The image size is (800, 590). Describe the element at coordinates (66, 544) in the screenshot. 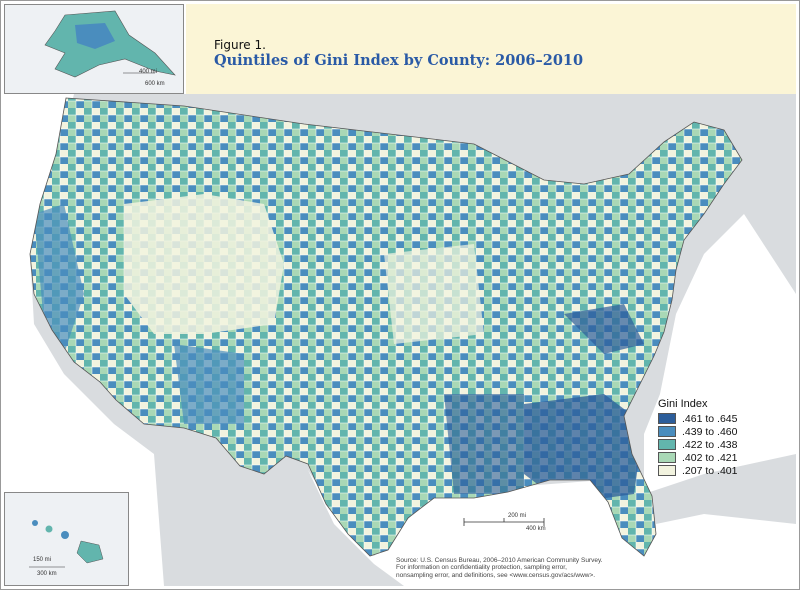

I see `hawaii-map` at that location.